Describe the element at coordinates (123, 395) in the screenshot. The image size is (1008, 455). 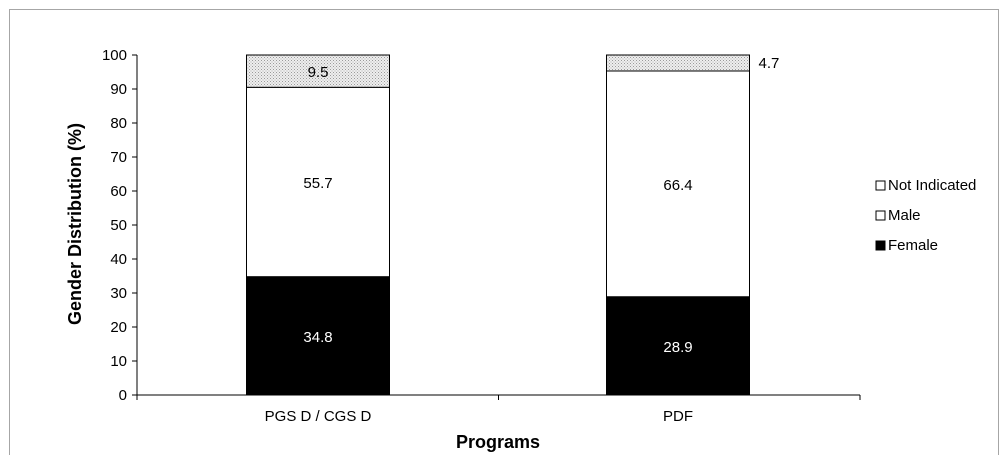
I see `y-tick-label: 0` at that location.